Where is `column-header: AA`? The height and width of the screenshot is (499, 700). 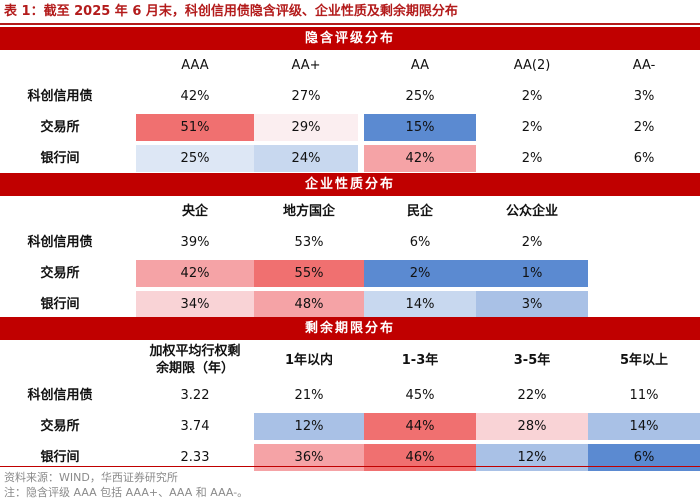
column-header: AA is located at coordinates (420, 65).